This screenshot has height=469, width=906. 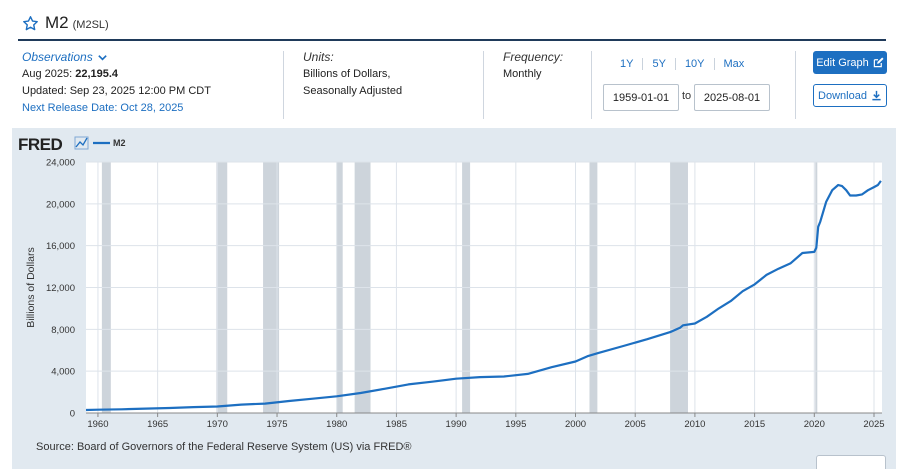 I want to click on x-tick-label: 1995, so click(x=515, y=424).